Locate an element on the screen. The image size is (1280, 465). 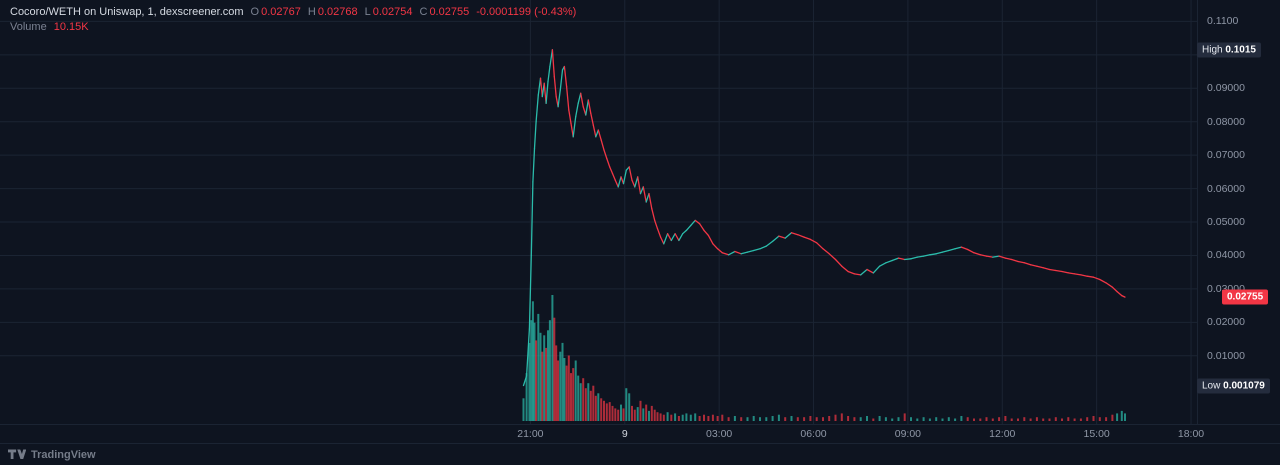
price-tick-label: 0.05000 is located at coordinates (1226, 222).